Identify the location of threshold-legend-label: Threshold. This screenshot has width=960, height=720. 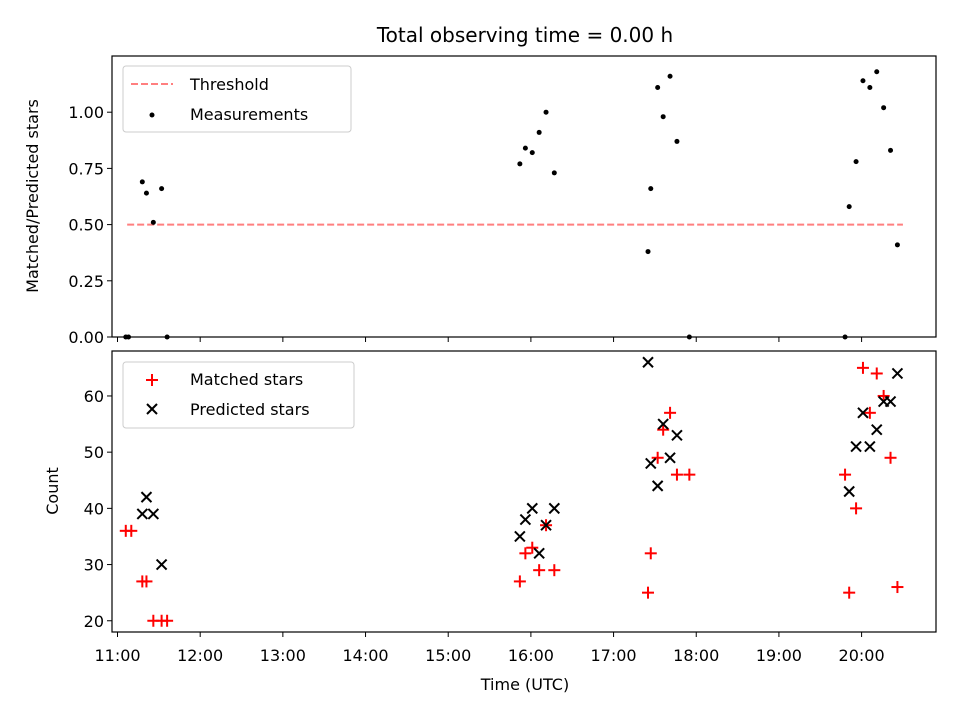
(229, 84).